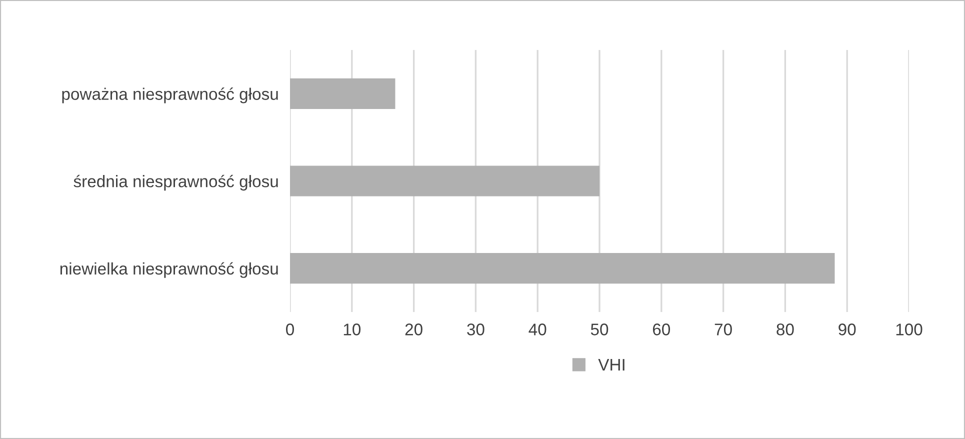 The width and height of the screenshot is (965, 439). I want to click on legend-label: VHI, so click(611, 365).